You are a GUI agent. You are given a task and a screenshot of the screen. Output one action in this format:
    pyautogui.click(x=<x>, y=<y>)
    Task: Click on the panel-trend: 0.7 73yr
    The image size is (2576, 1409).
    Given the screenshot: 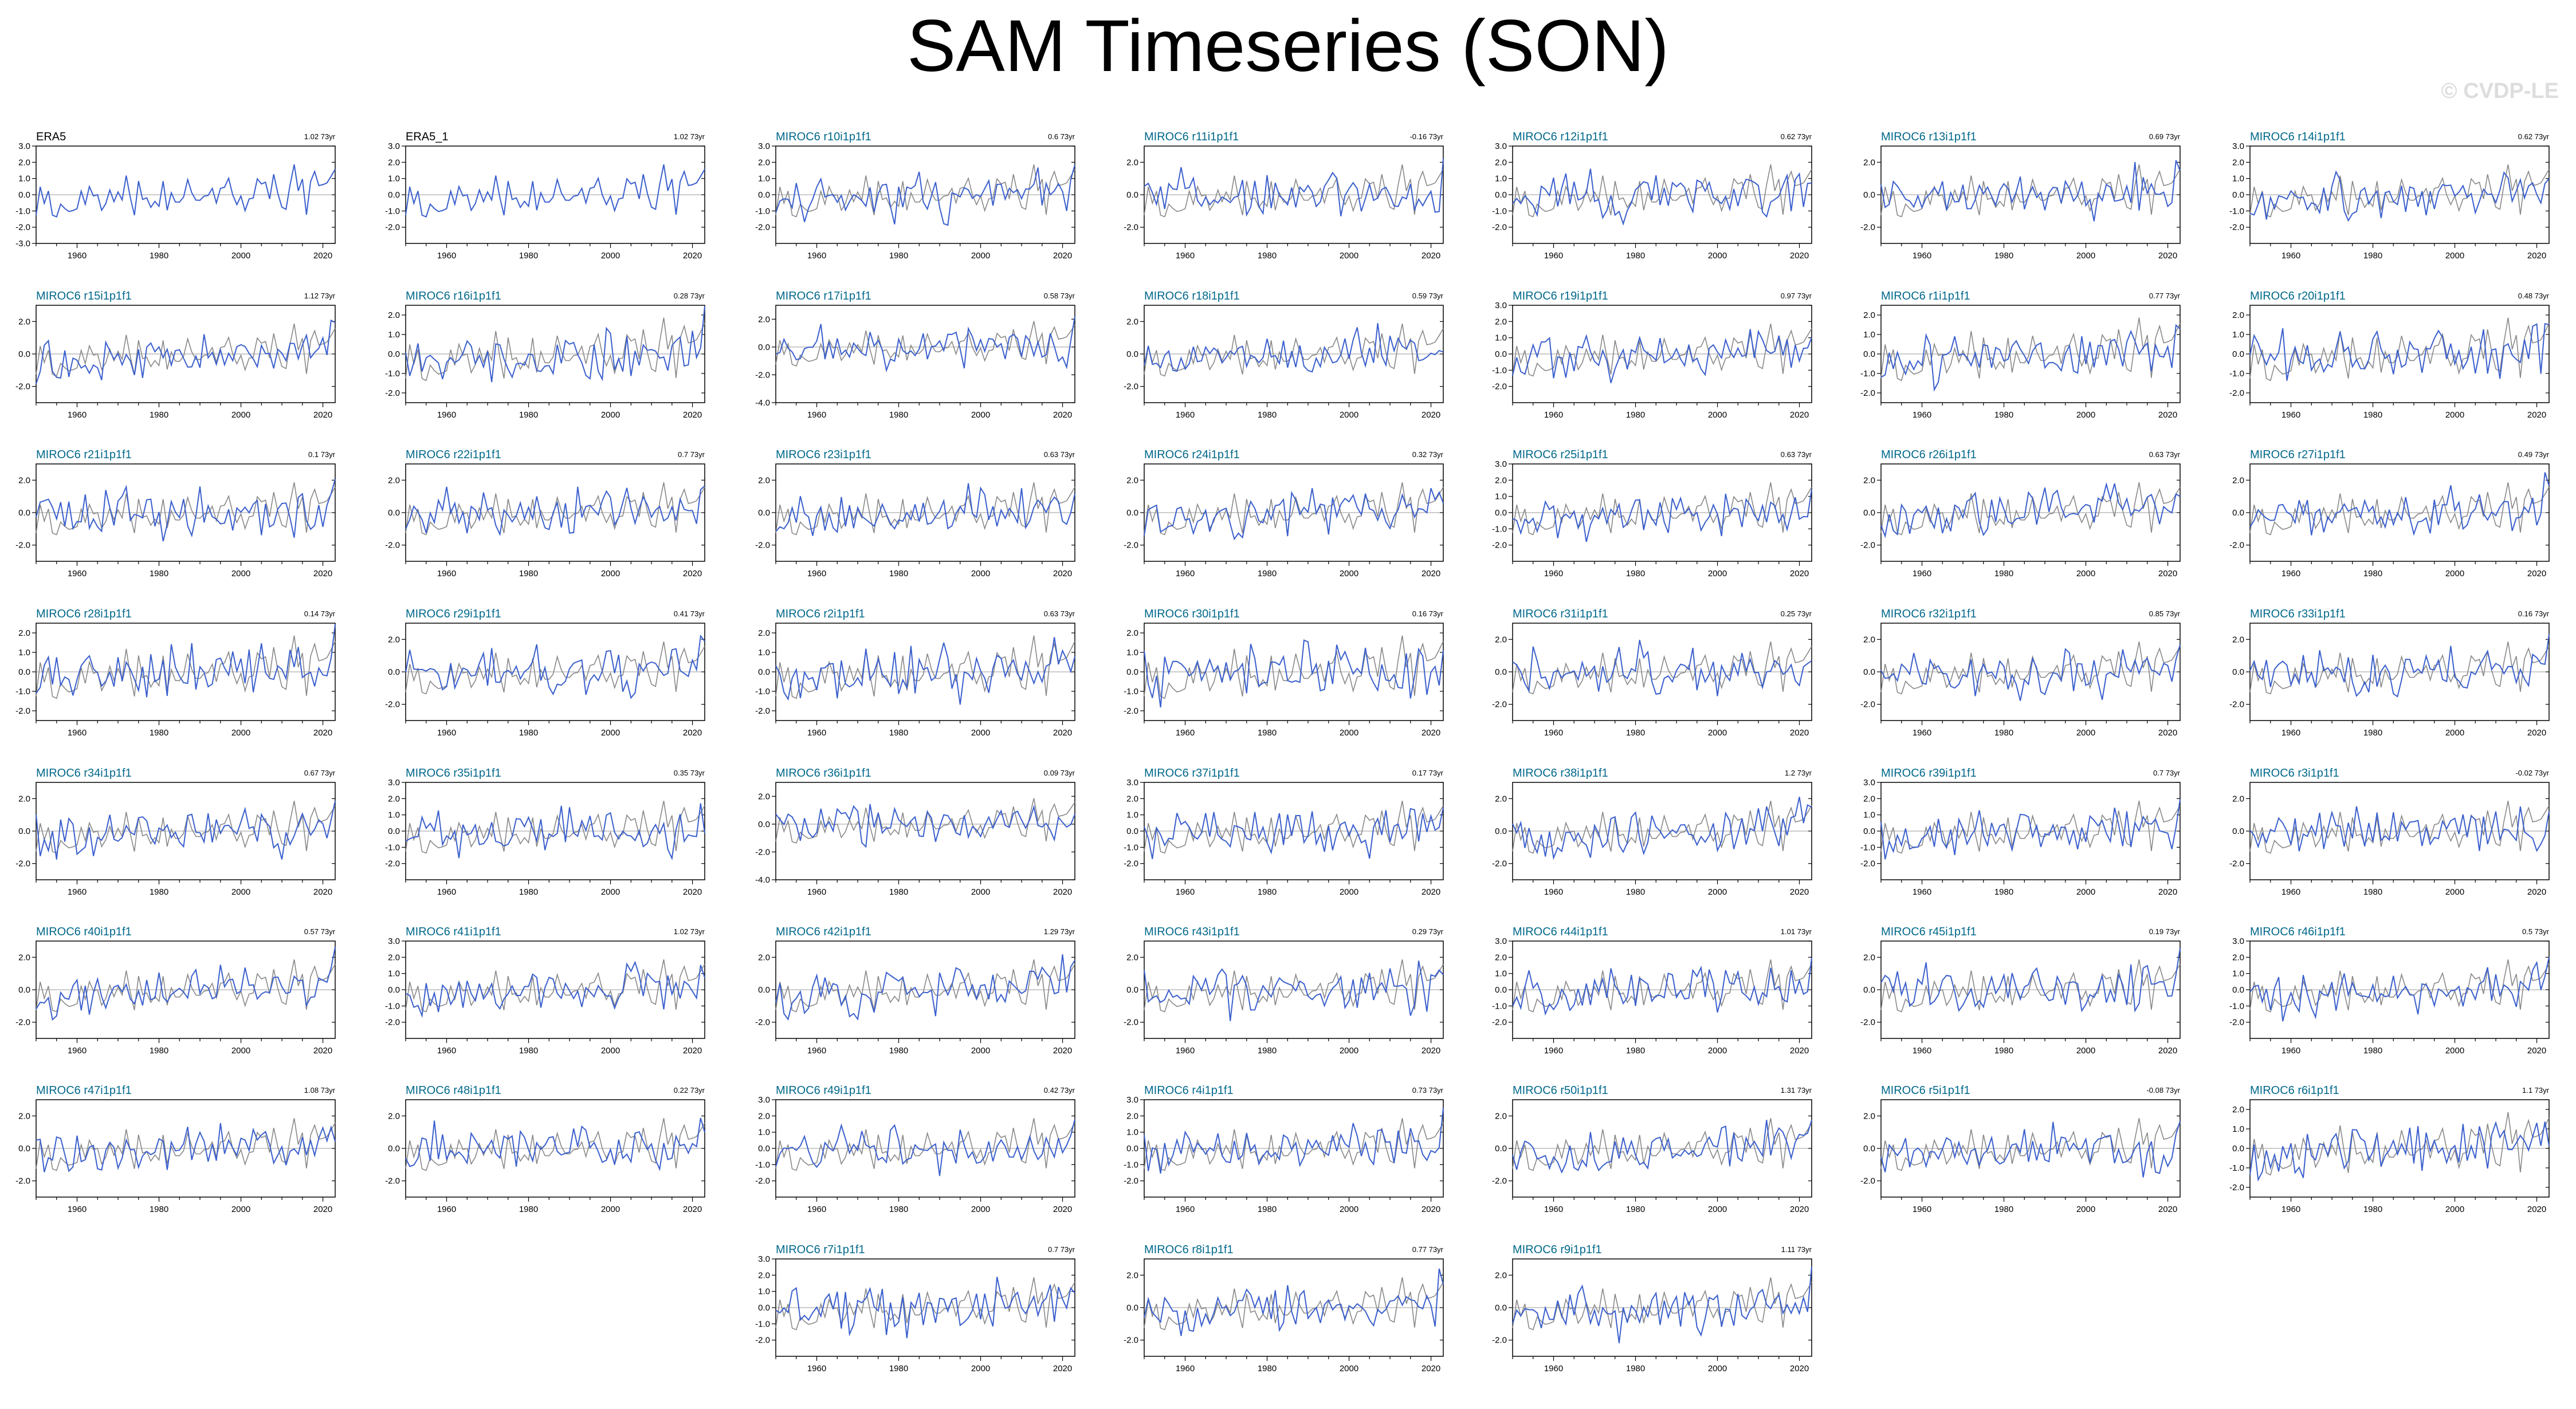 What is the action you would take?
    pyautogui.click(x=1062, y=1249)
    